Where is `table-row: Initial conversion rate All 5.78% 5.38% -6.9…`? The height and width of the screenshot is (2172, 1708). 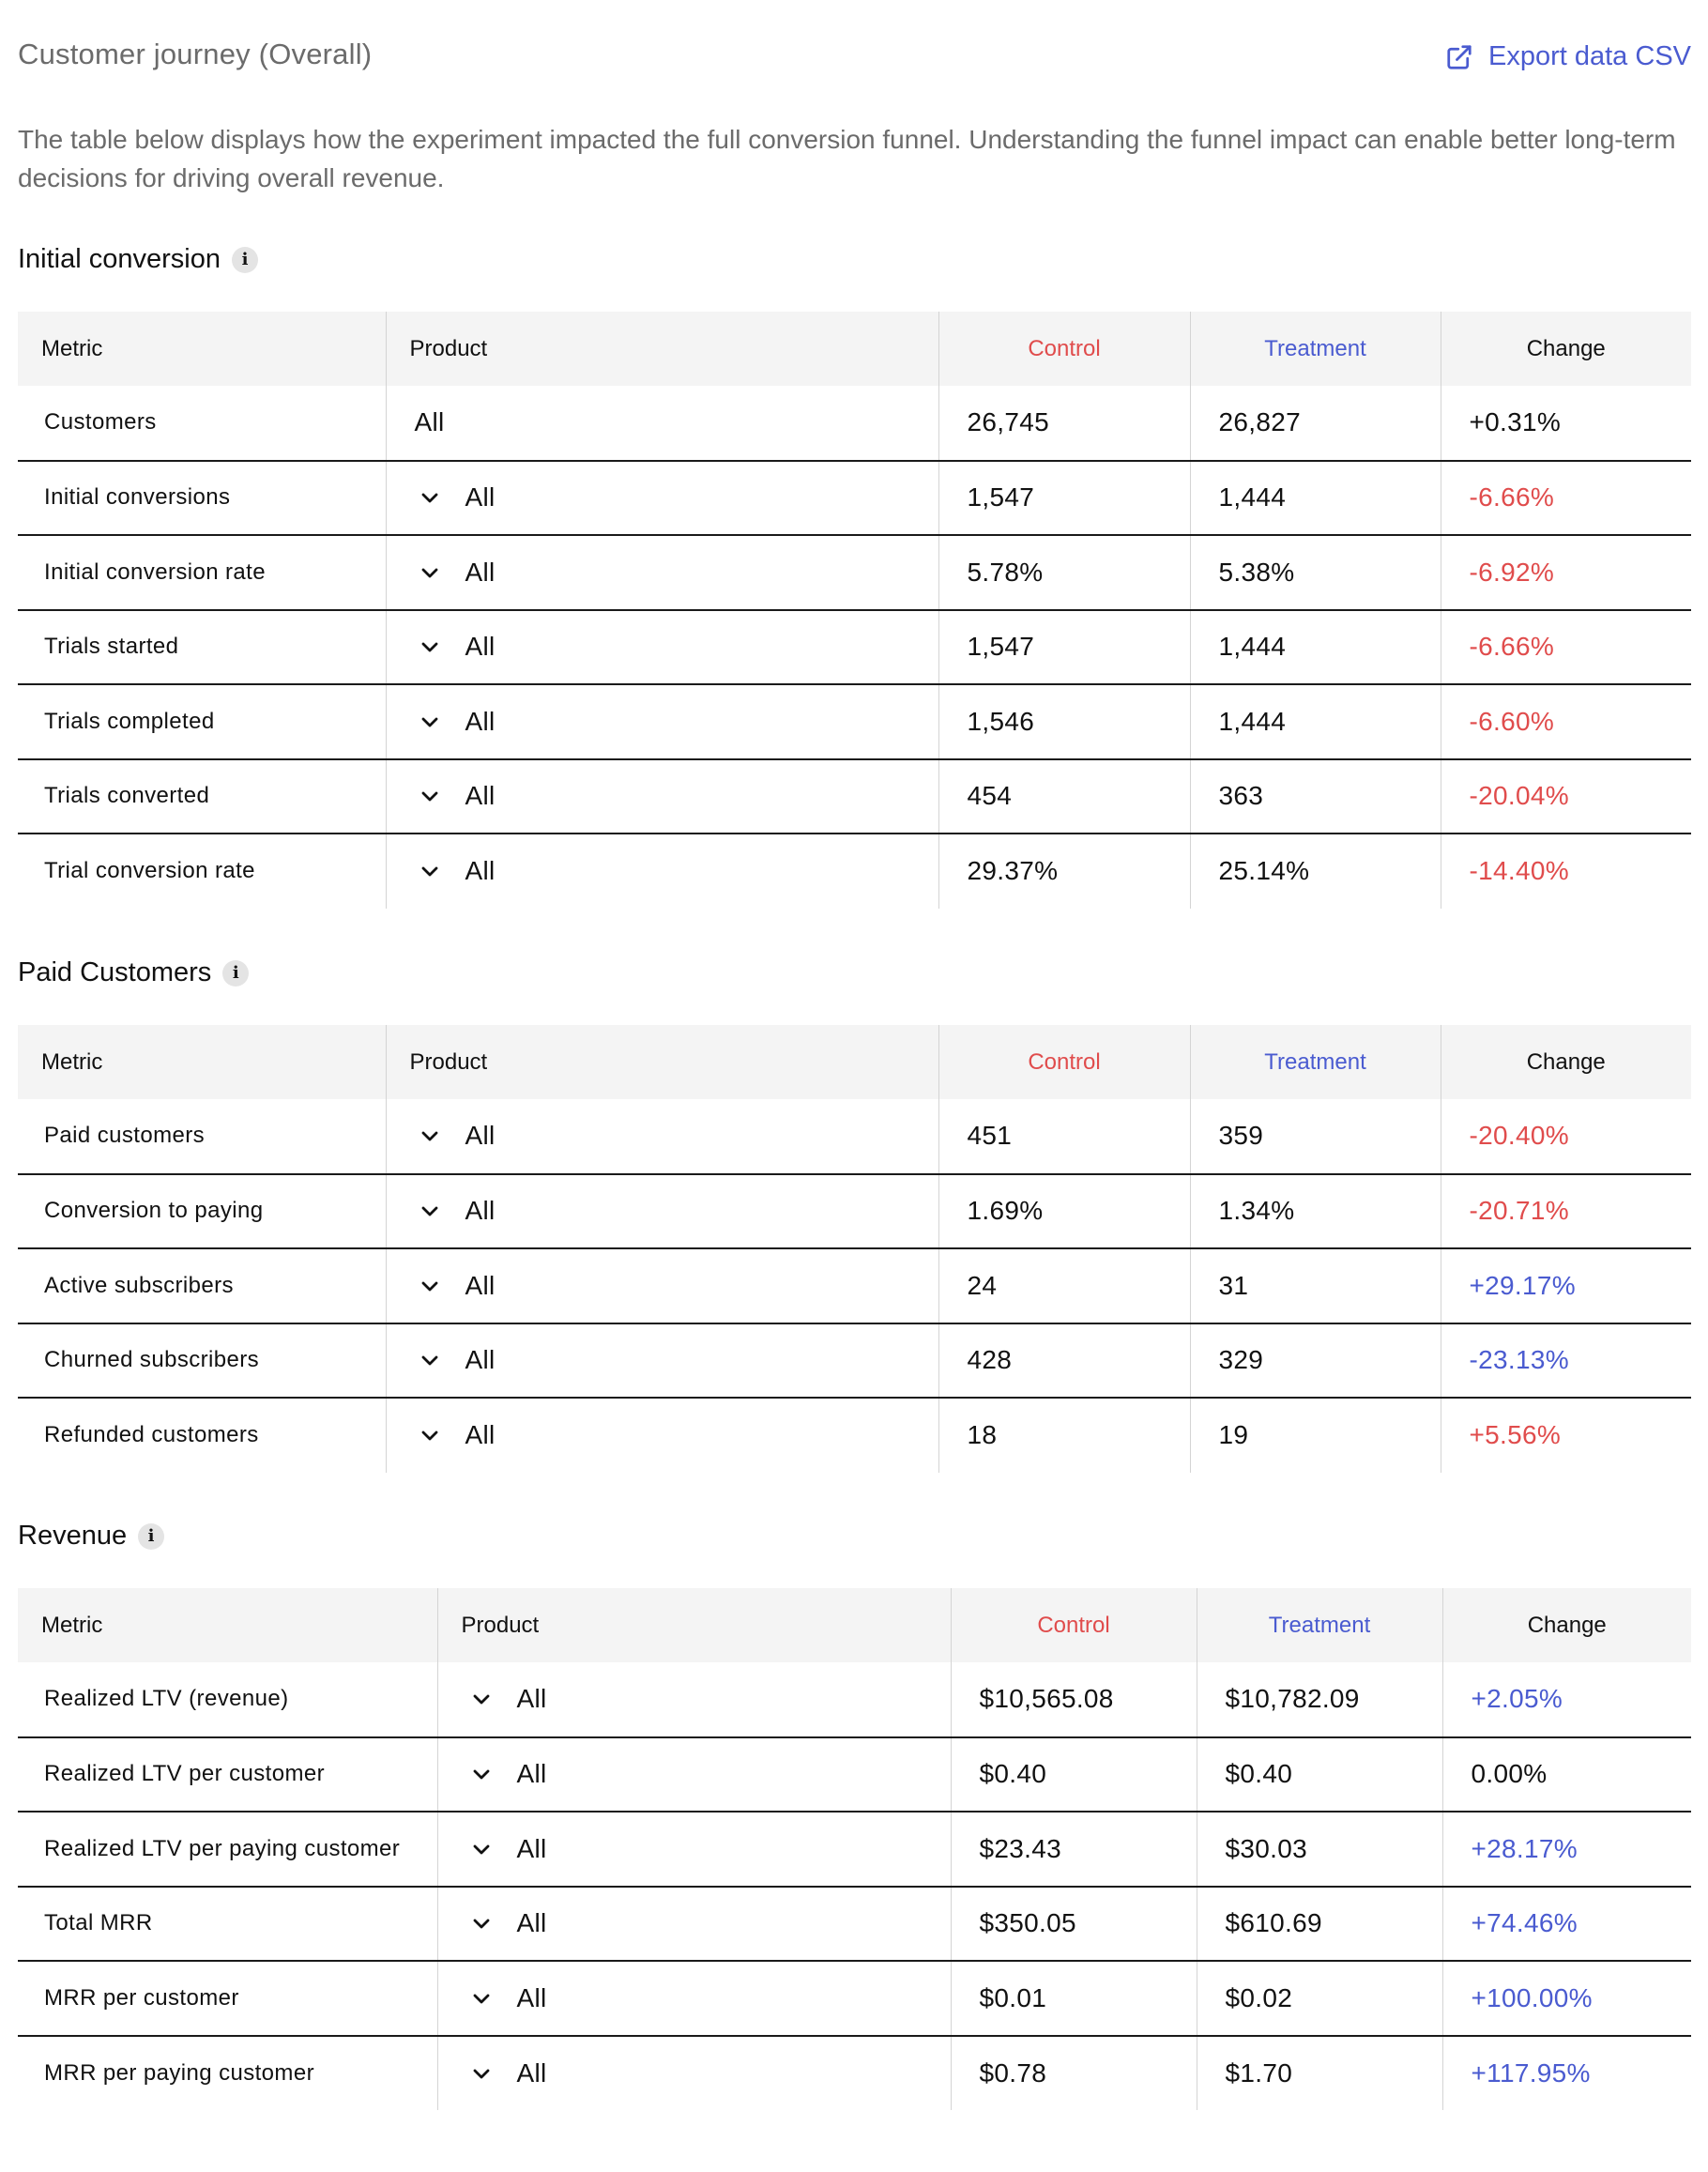 table-row: Initial conversion rate All 5.78% 5.38% -6.9… is located at coordinates (855, 572).